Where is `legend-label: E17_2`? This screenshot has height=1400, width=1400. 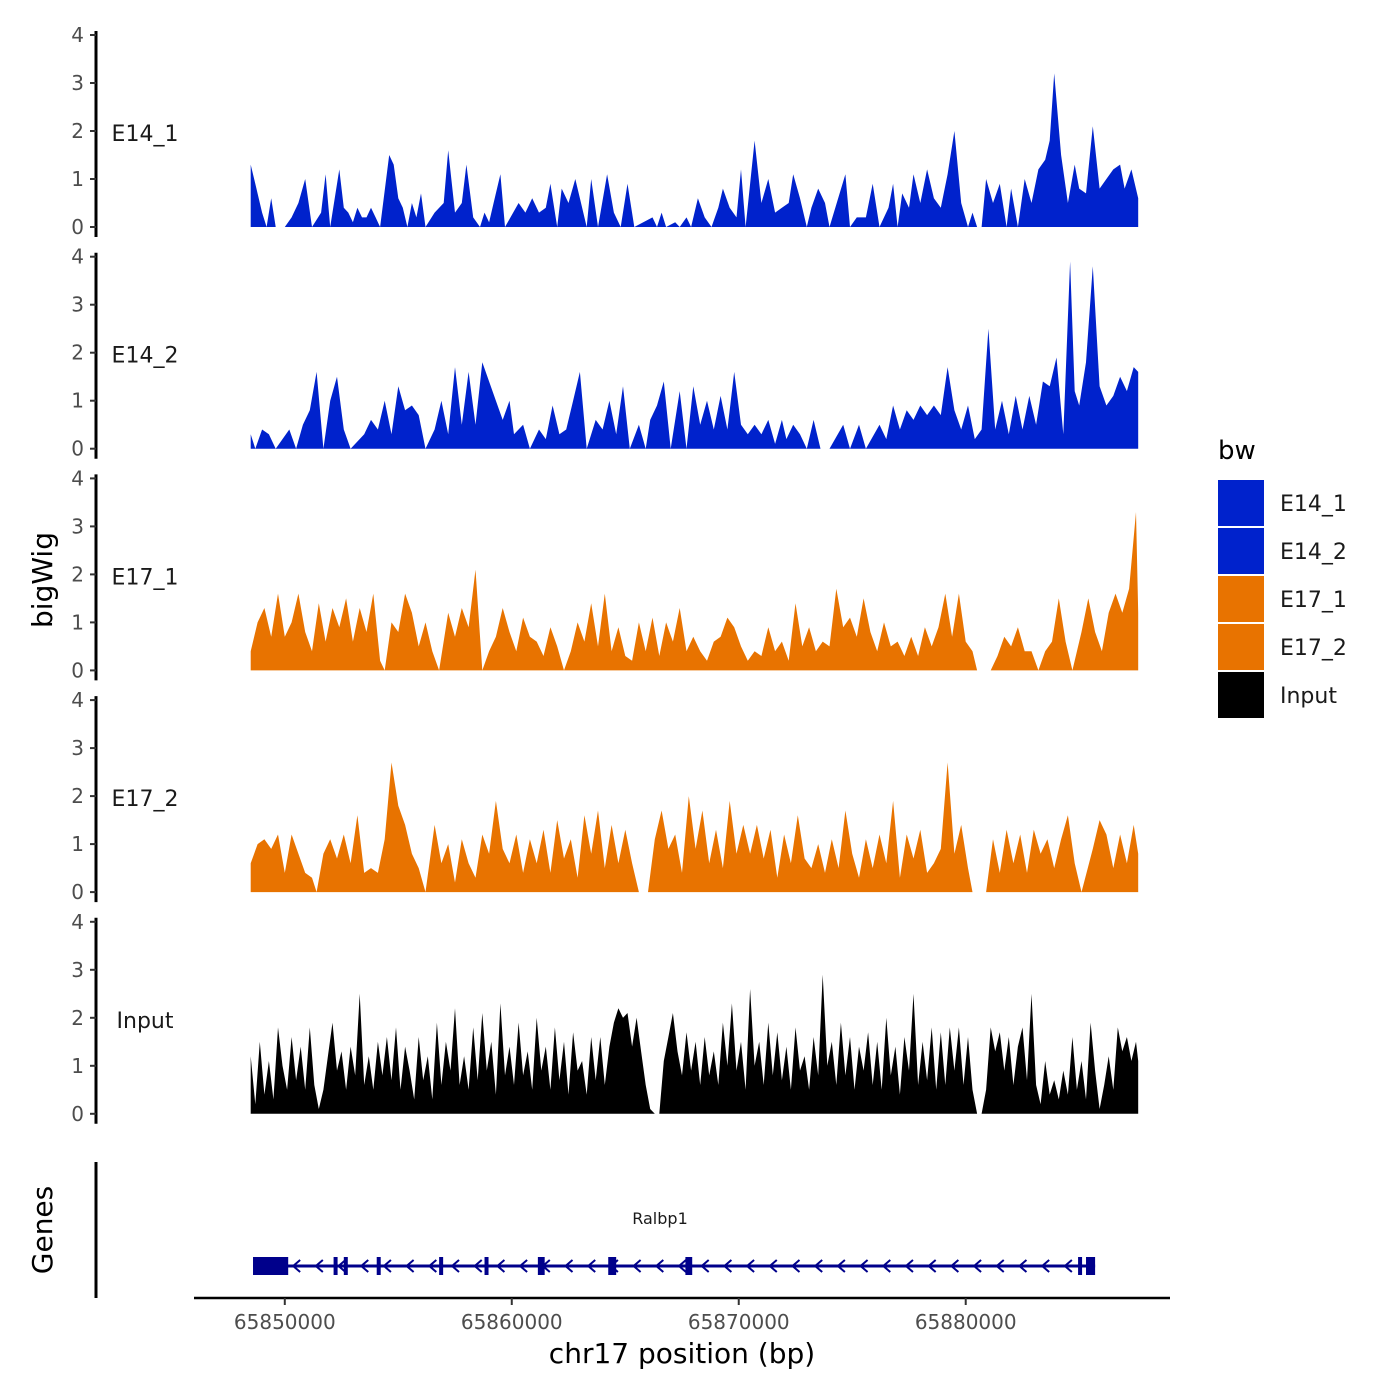
legend-label: E17_2 is located at coordinates (1313, 648).